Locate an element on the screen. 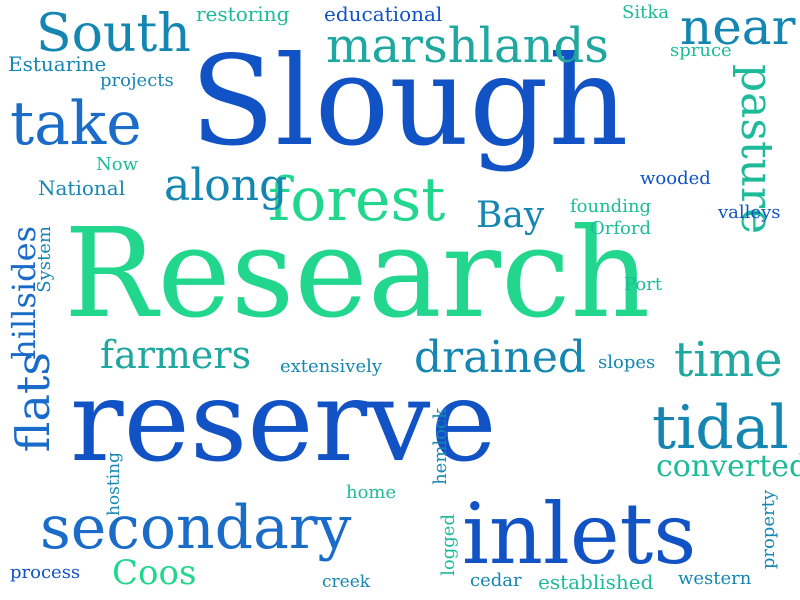 This screenshot has width=800, height=600. word-coos: pasture is located at coordinates (756, 149).